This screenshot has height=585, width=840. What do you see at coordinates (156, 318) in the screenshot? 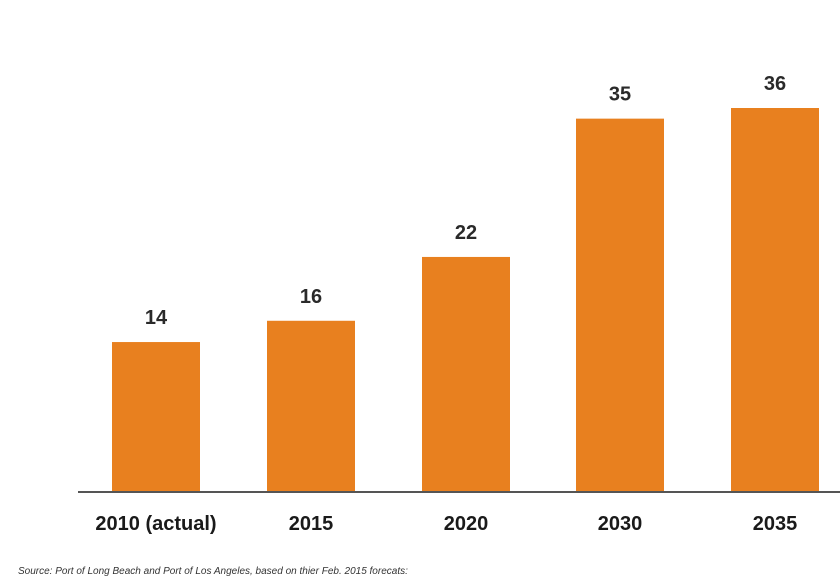
I see `bar-value-label-0: 14` at bounding box center [156, 318].